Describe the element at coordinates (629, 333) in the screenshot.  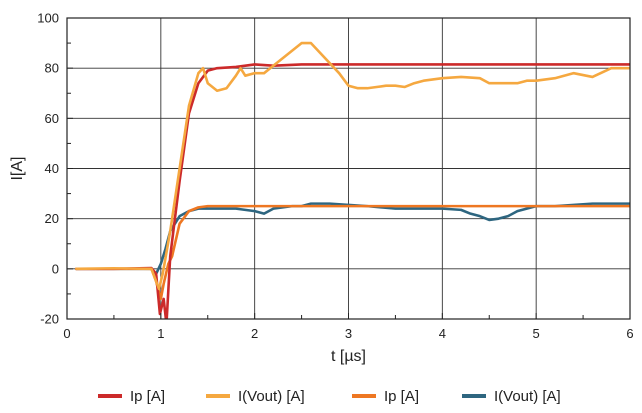
I see `x-tick-label: 6` at that location.